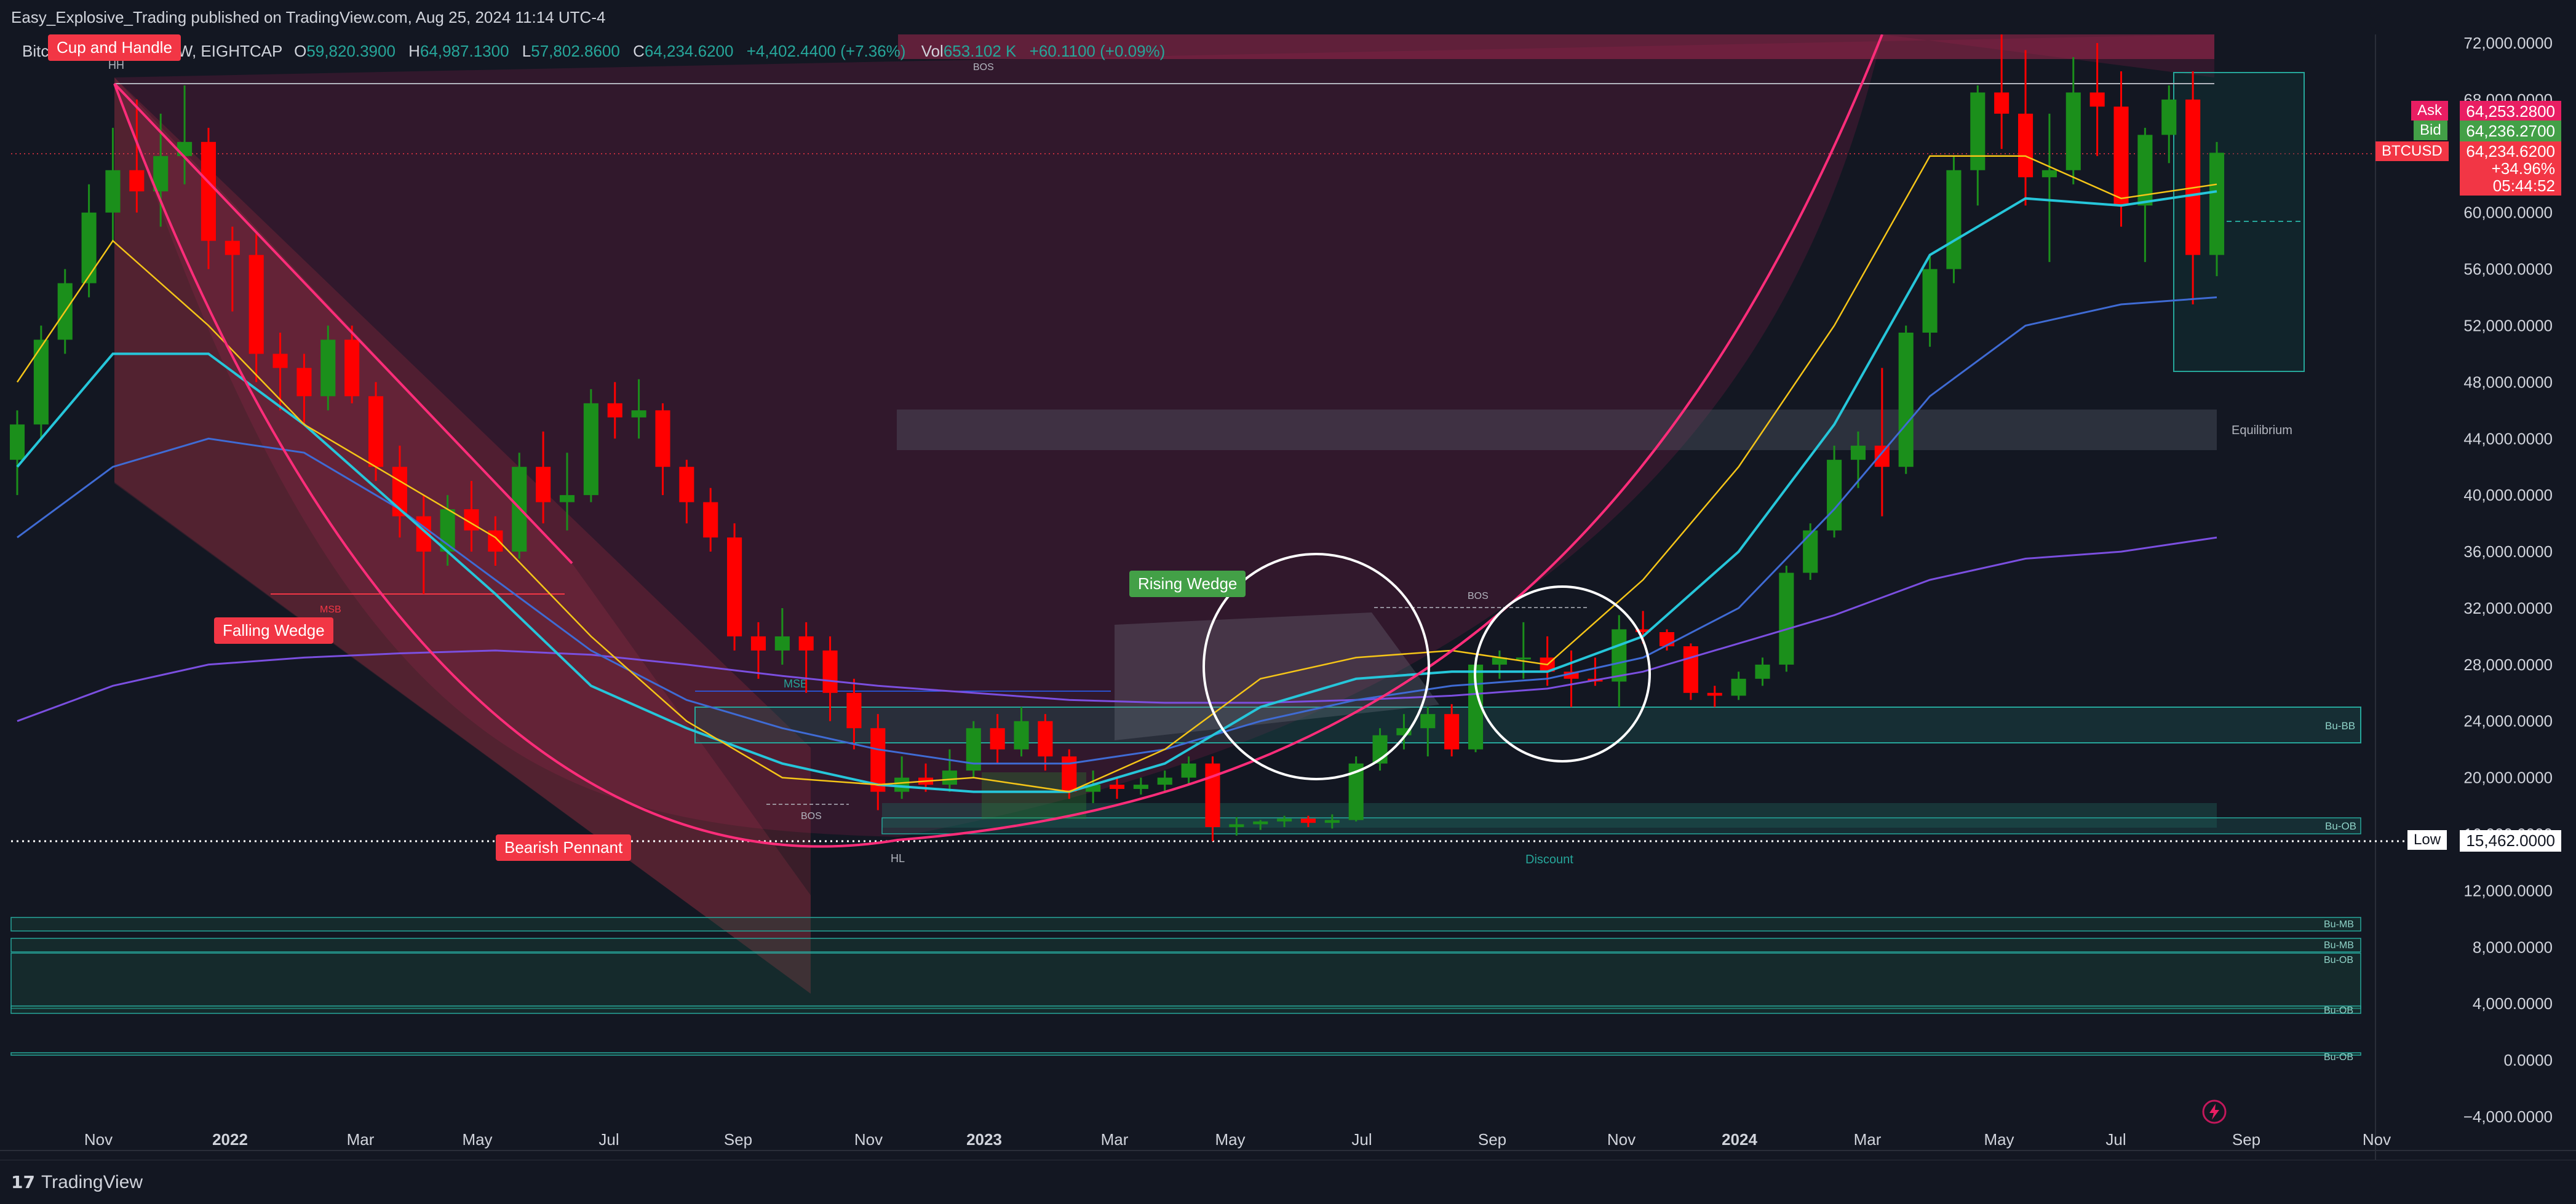  What do you see at coordinates (2508, 608) in the screenshot?
I see `price-tick-label: 32,000.0000` at bounding box center [2508, 608].